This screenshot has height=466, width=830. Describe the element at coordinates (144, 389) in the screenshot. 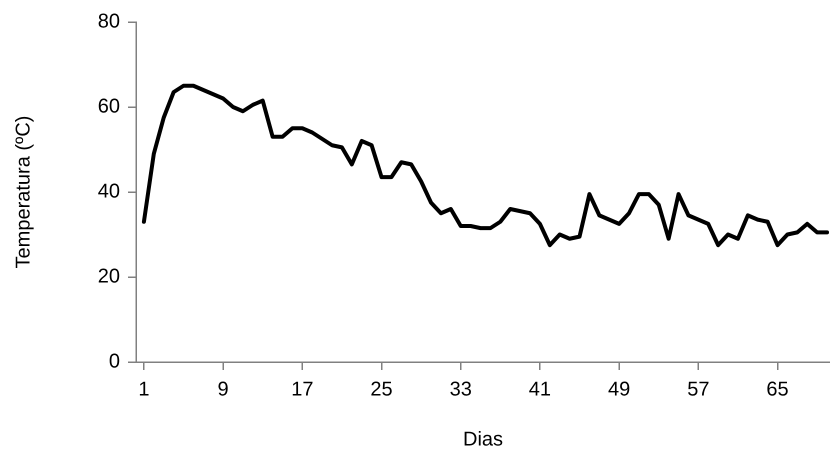

I see `x-tick-label: 1` at that location.